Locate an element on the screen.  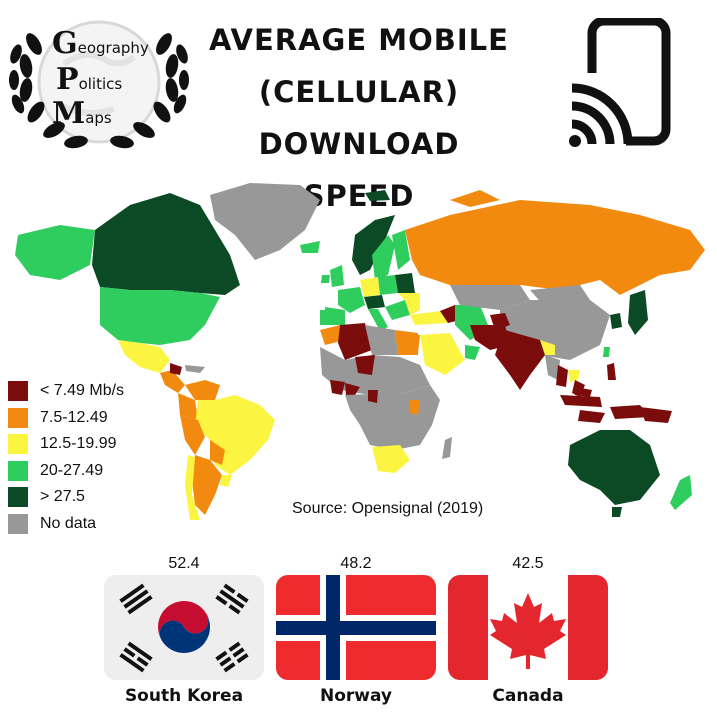
region-south-korea is located at coordinates (616, 321).